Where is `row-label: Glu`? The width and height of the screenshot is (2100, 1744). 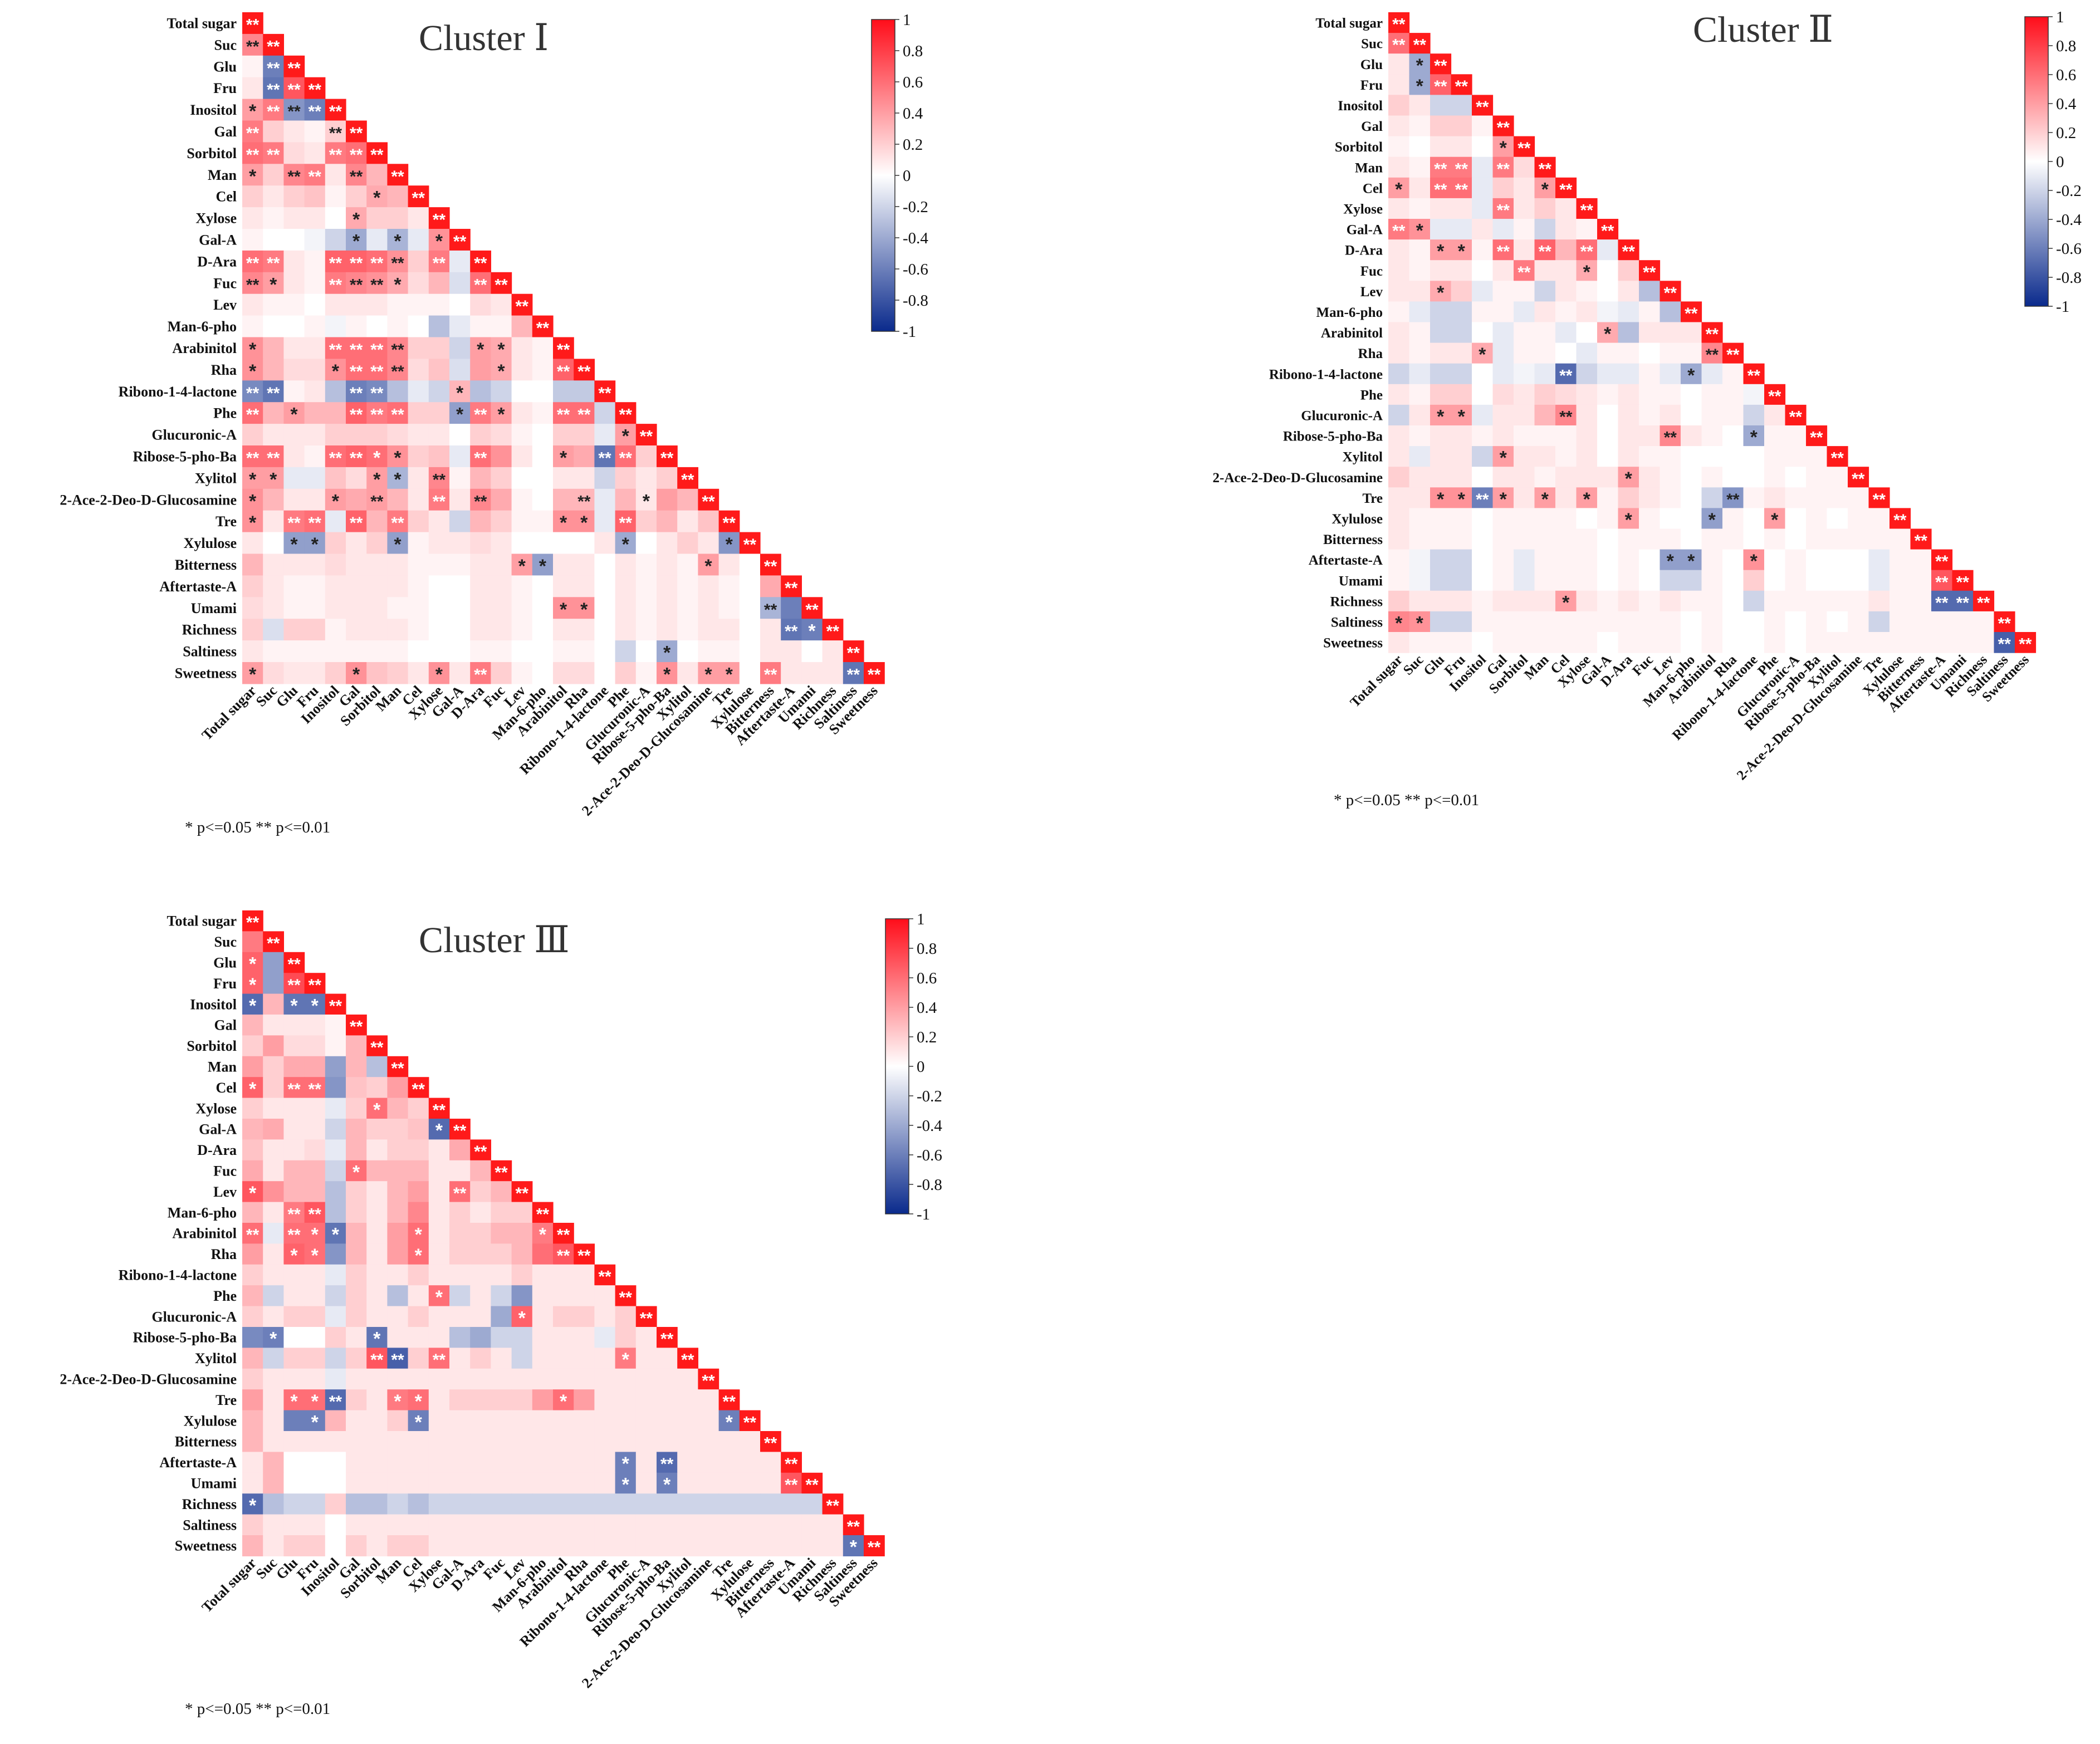
row-label: Glu is located at coordinates (225, 963).